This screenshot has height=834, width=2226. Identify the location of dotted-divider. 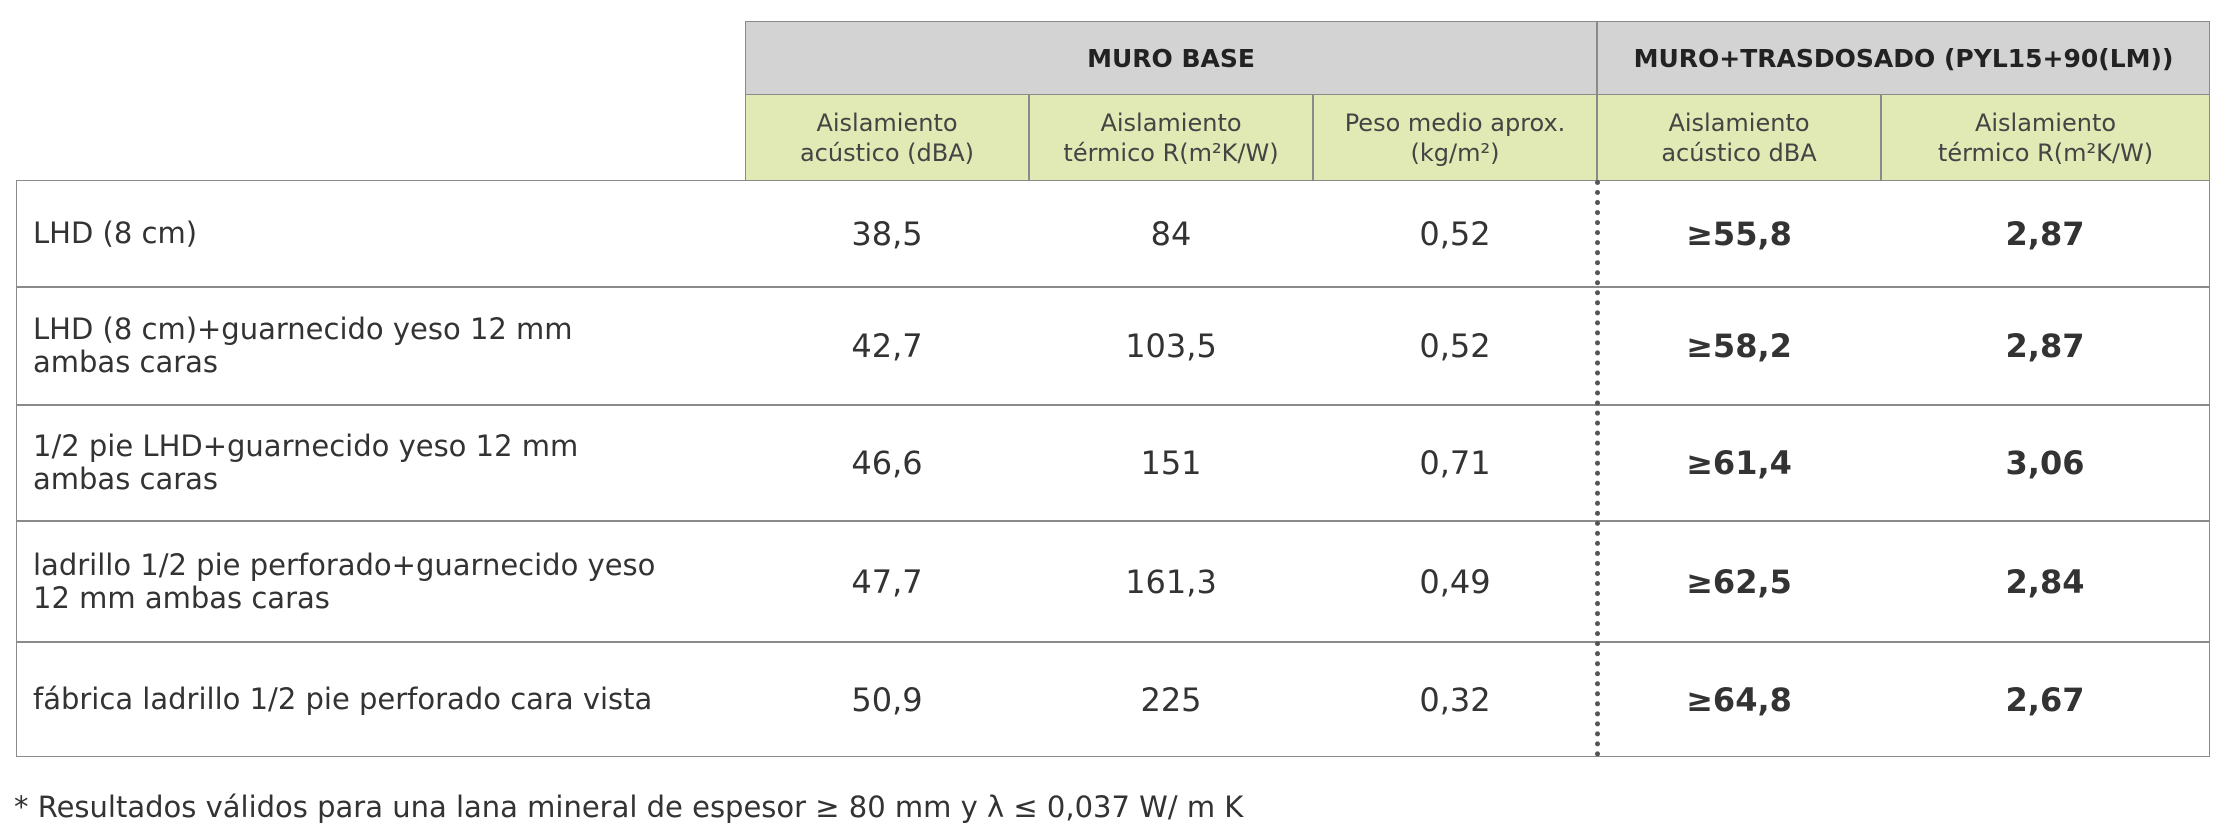
(1597, 468).